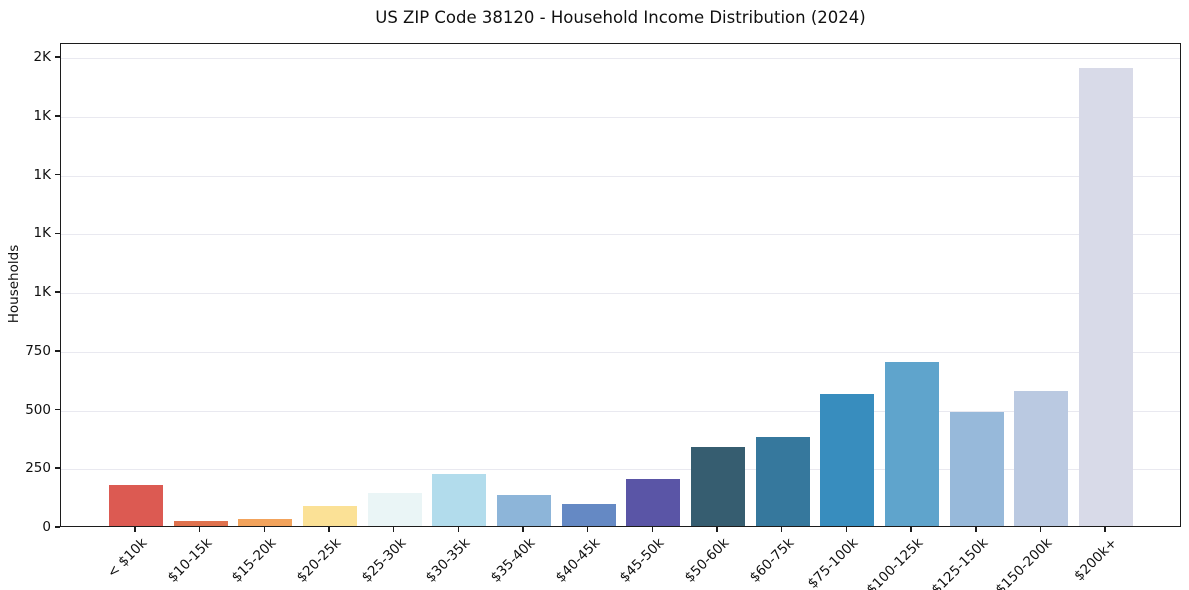 The image size is (1189, 590). I want to click on x-tick-label: $150-200k, so click(1024, 562).